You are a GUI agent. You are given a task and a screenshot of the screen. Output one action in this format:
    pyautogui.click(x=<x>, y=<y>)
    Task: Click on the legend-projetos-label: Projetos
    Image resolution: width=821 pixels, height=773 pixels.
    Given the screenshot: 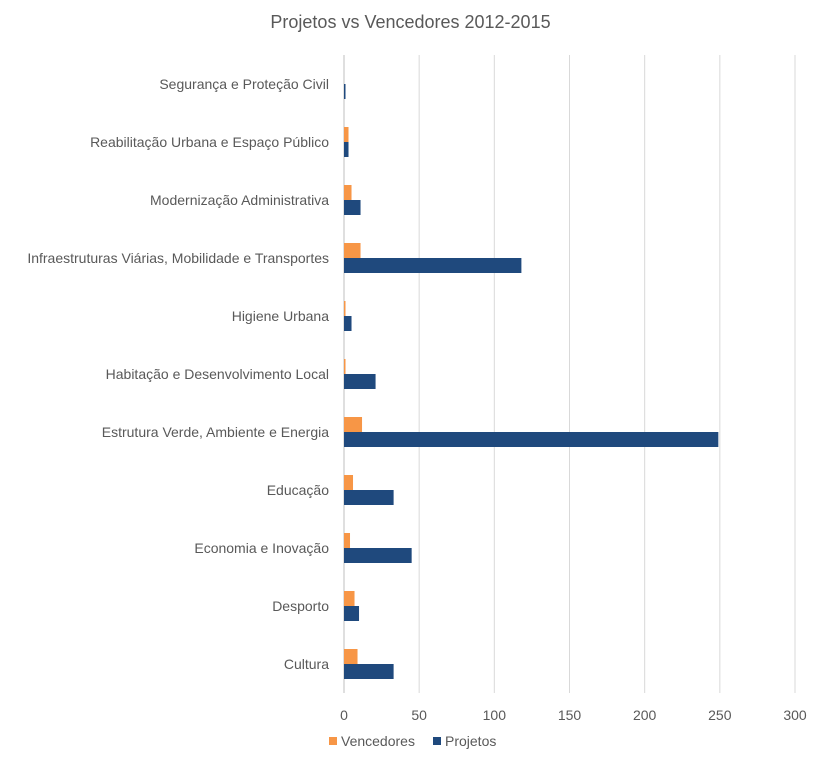 What is the action you would take?
    pyautogui.click(x=470, y=741)
    